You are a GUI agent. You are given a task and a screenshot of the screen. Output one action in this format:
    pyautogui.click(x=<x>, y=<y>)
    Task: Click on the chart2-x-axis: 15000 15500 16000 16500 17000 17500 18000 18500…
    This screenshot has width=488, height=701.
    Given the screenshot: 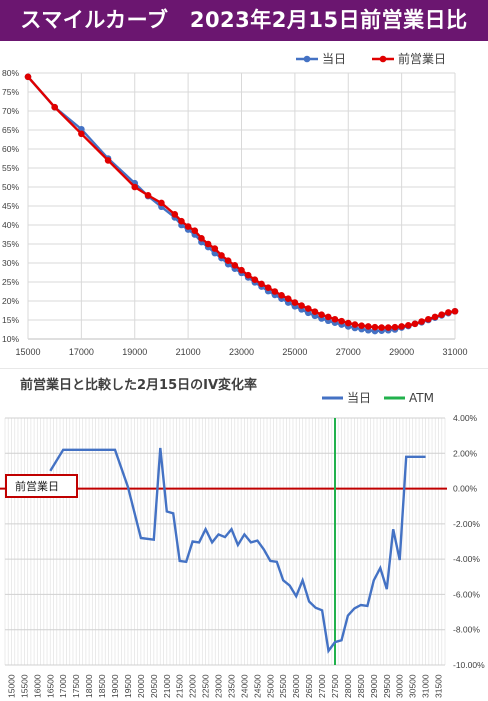 What is the action you would take?
    pyautogui.click(x=224, y=686)
    